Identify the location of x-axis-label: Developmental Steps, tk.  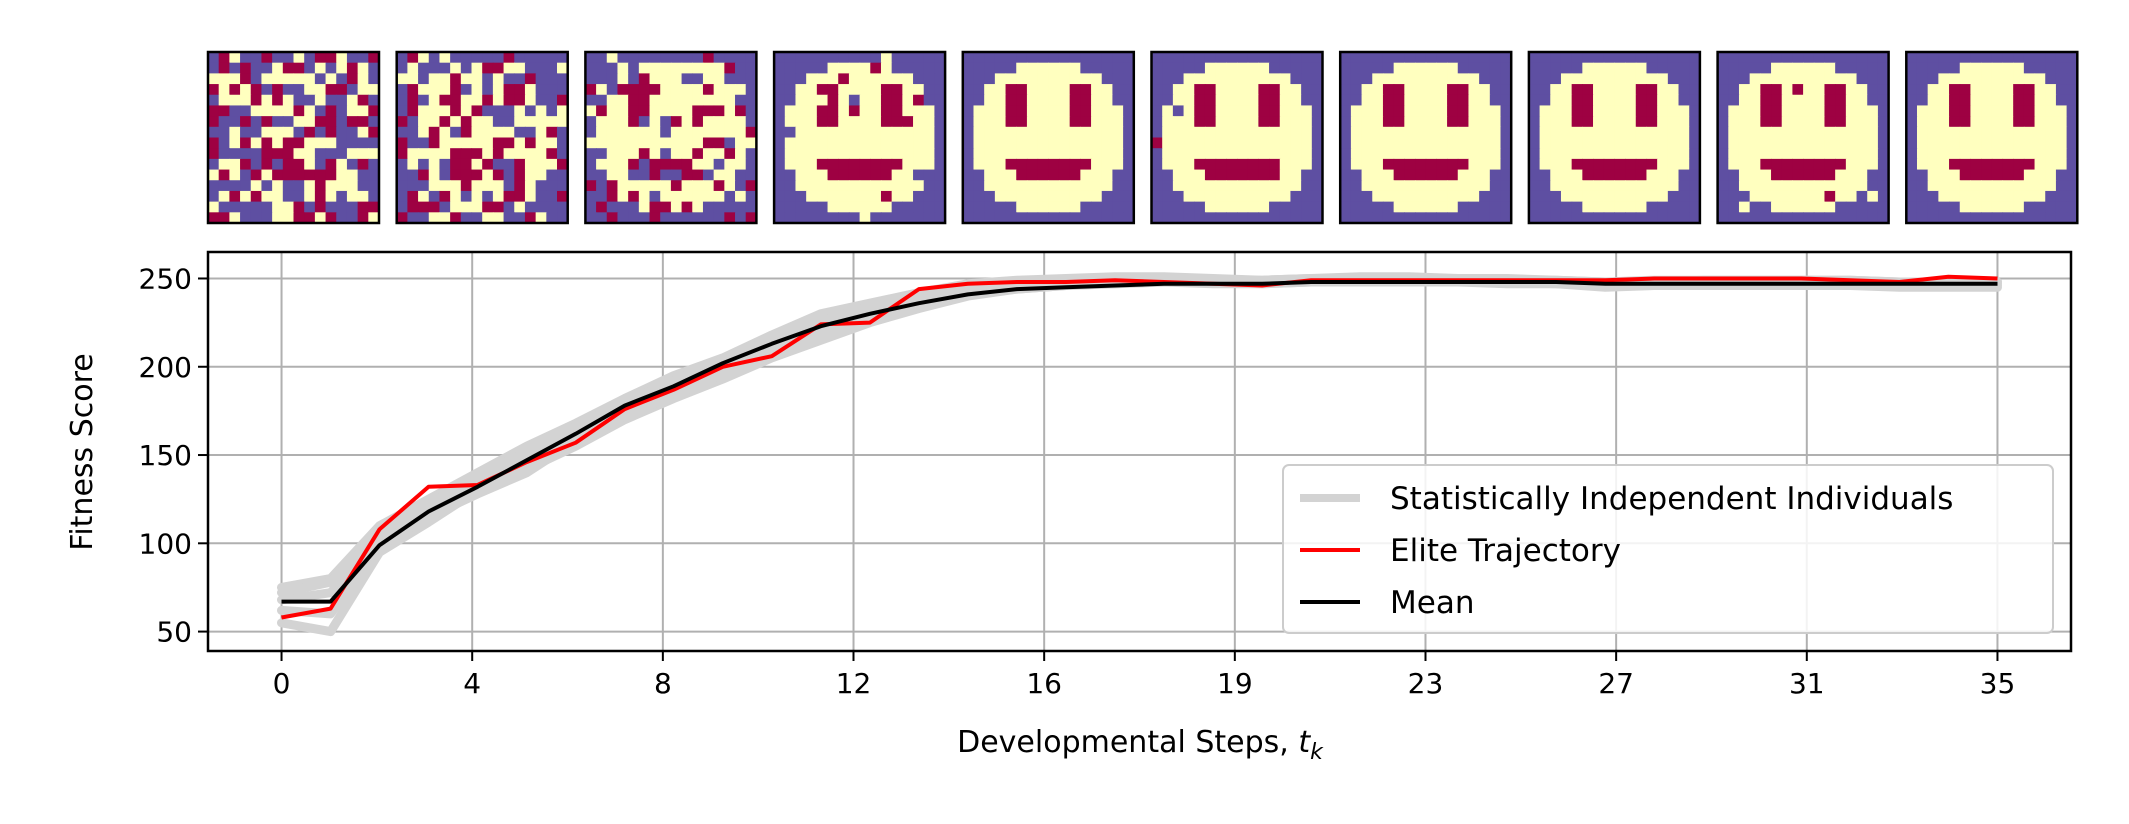
(1140, 745).